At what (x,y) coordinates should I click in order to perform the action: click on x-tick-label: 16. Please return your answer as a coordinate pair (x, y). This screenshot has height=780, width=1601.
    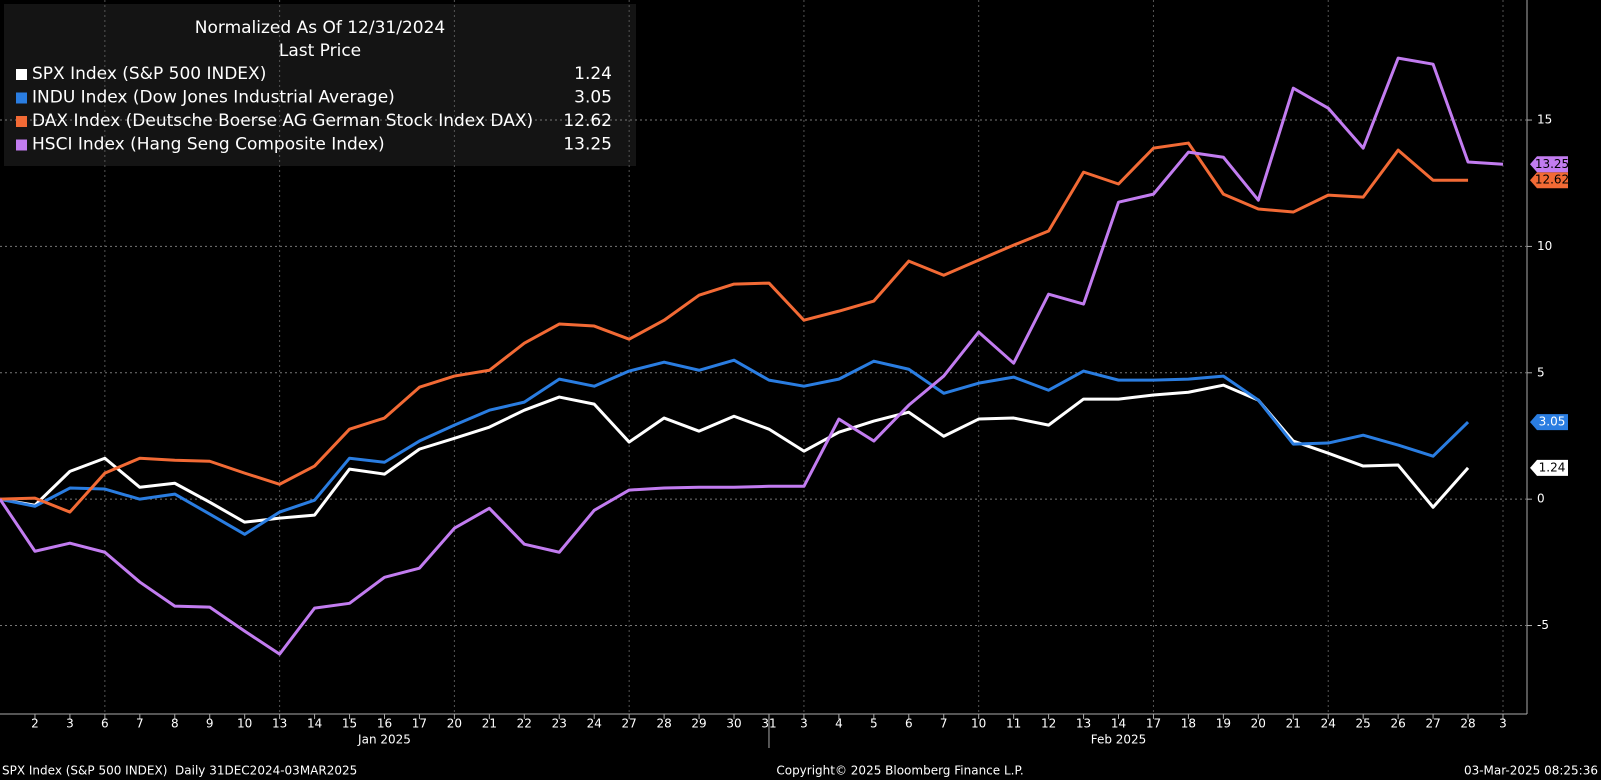
    Looking at the image, I should click on (384, 724).